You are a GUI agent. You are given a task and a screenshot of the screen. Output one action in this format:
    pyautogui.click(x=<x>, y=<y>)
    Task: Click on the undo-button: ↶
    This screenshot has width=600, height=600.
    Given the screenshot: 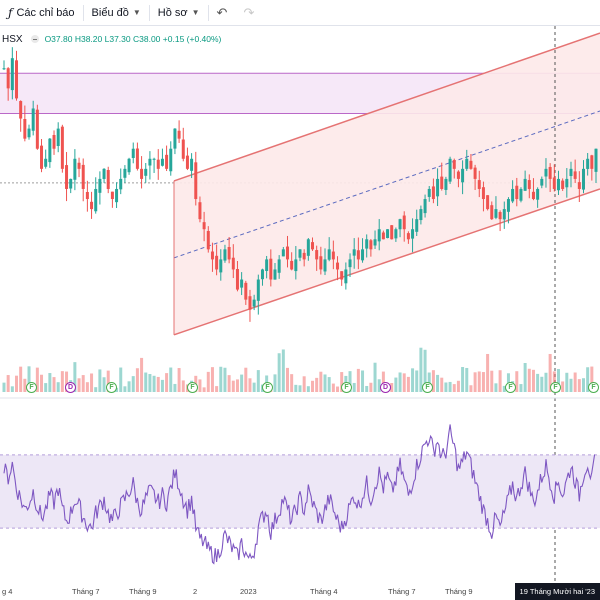 What is the action you would take?
    pyautogui.click(x=222, y=13)
    